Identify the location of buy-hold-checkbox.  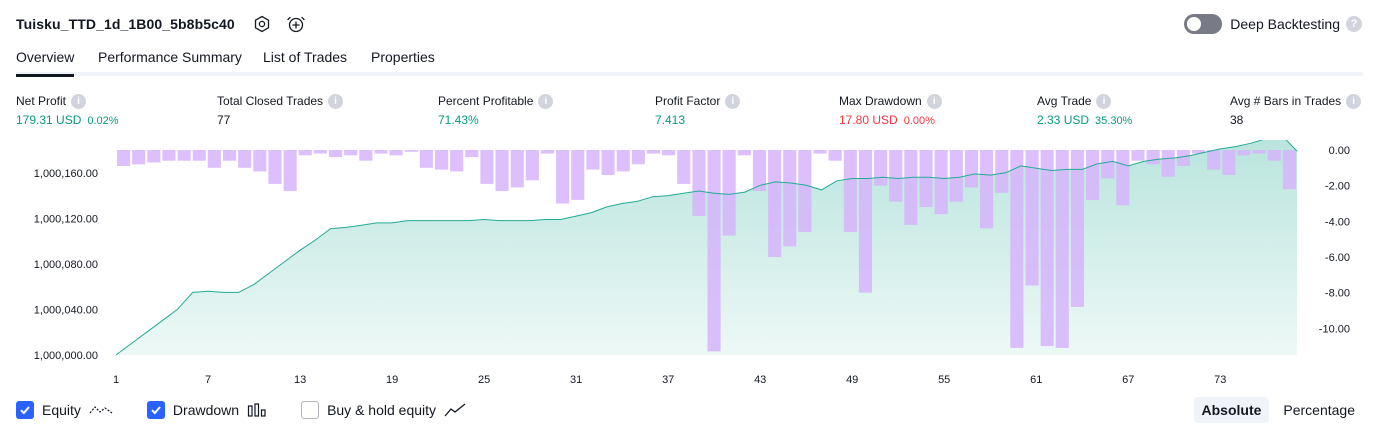
(310, 410).